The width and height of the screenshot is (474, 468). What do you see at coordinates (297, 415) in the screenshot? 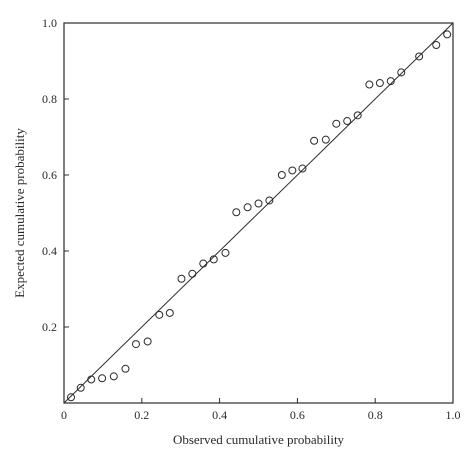
I see `x-tick-label: 0.6` at bounding box center [297, 415].